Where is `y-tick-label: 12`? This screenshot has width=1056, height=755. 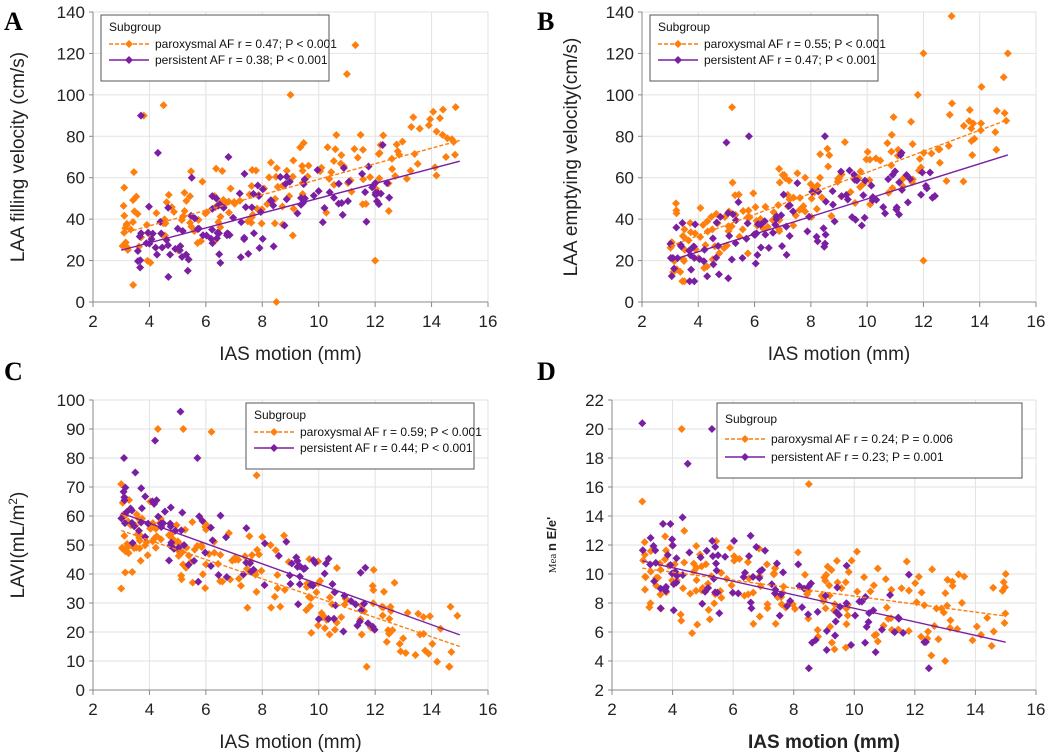
y-tick-label: 12 is located at coordinates (594, 545).